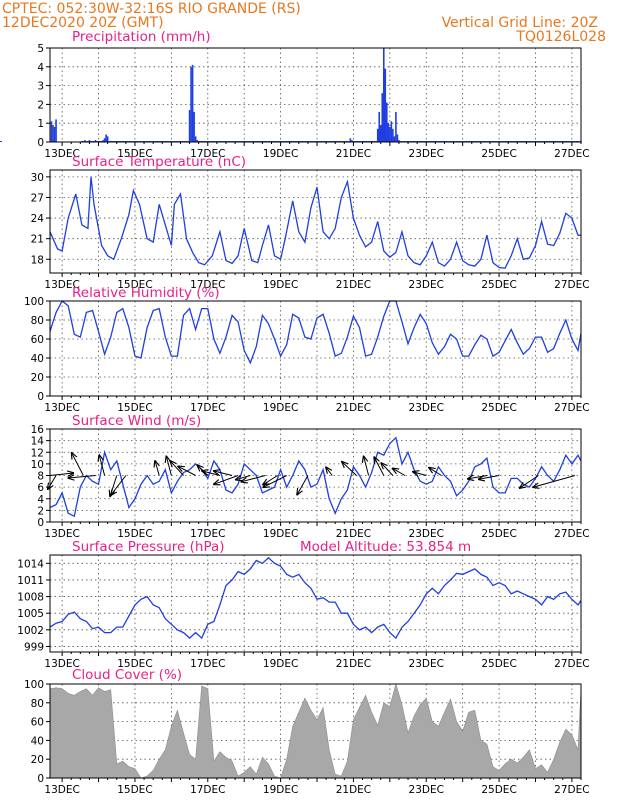 Image resolution: width=618 pixels, height=800 pixels. I want to click on cloud-xtick-label: 15DEC, so click(134, 790).